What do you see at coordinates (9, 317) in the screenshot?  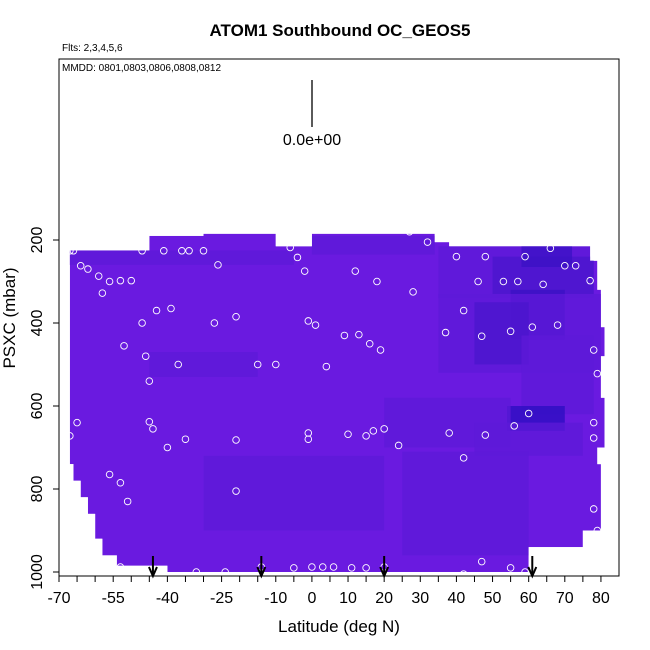 I see `y-axis-label: PSXC (mbar)` at bounding box center [9, 317].